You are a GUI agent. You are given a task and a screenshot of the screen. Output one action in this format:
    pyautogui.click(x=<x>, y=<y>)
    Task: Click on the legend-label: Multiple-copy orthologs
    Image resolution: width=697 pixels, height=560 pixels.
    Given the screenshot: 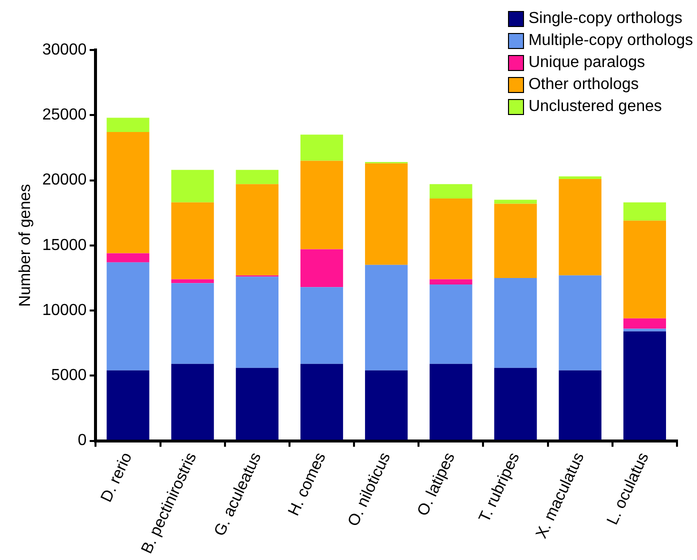 What is the action you would take?
    pyautogui.click(x=610, y=41)
    